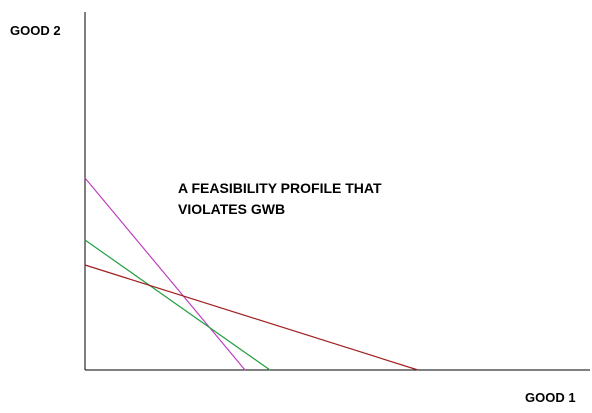  I want to click on annotation-line-1: A FEASIBILITY PROFILE THAT, so click(280, 188).